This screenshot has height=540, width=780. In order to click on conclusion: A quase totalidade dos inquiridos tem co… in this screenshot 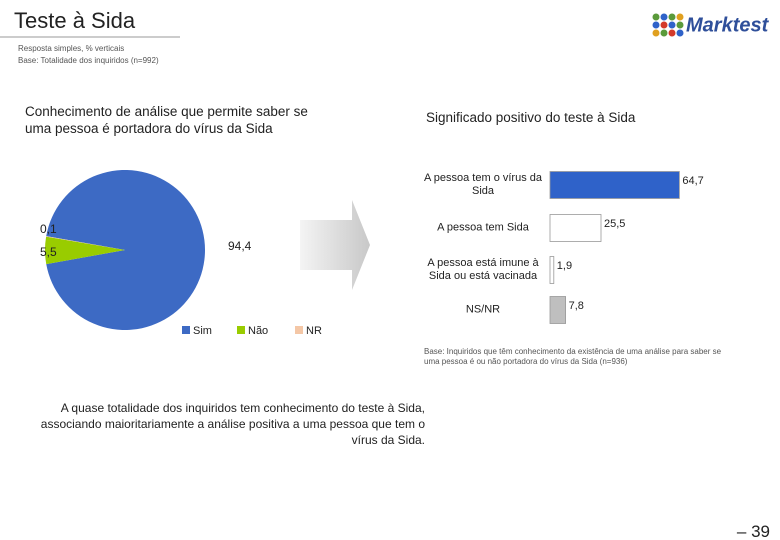, I will do `click(232, 424)`.